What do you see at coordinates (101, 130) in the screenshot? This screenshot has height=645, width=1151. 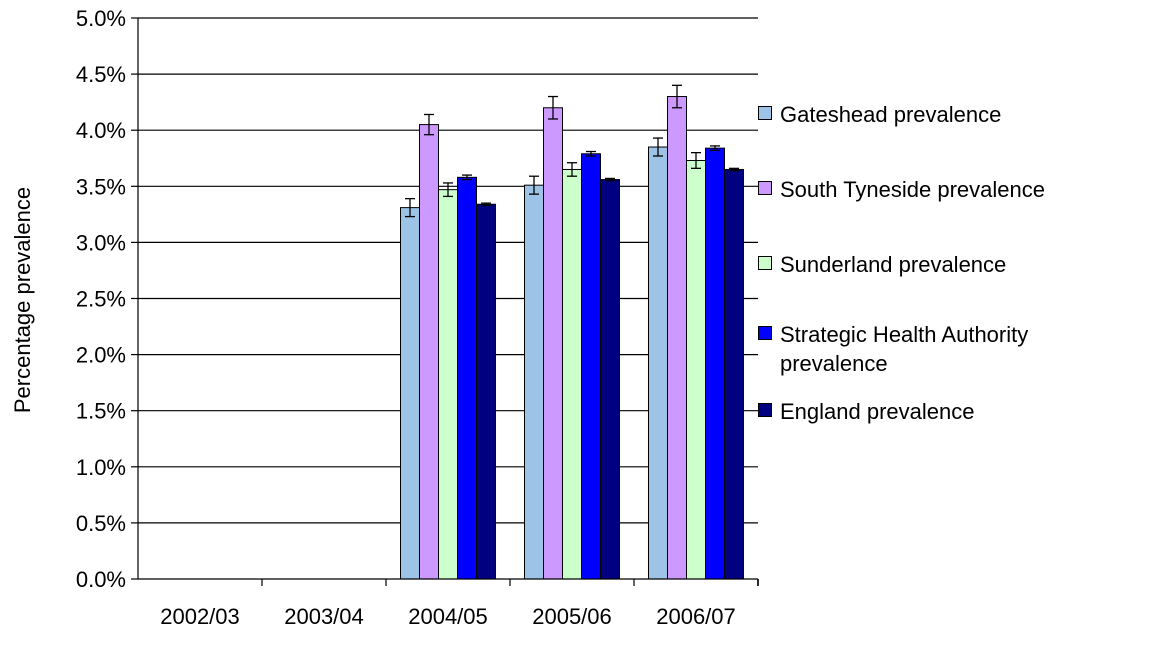 I see `y-tick-label: 4.0%` at bounding box center [101, 130].